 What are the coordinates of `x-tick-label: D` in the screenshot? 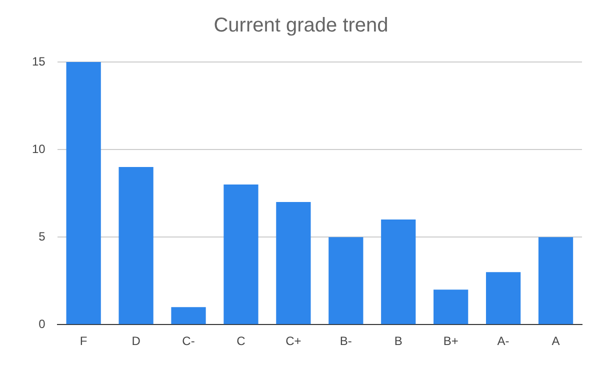 It's located at (136, 341).